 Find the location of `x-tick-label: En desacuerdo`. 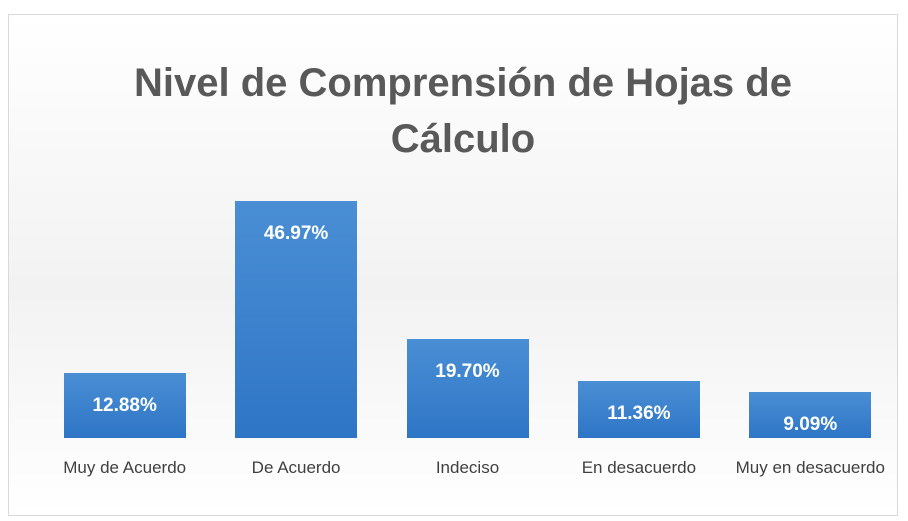

x-tick-label: En desacuerdo is located at coordinates (639, 467).